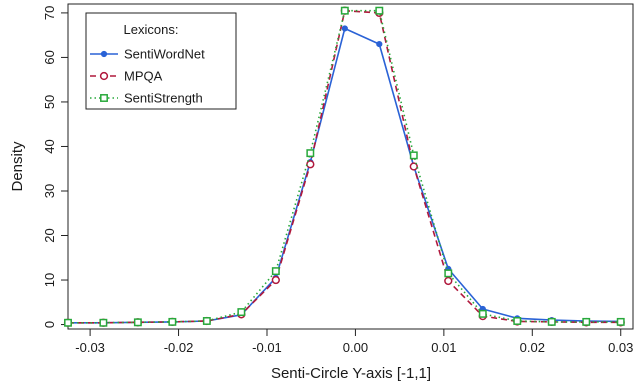 This screenshot has width=634, height=385. I want to click on legend-marker-sentiwordnet, so click(104, 54).